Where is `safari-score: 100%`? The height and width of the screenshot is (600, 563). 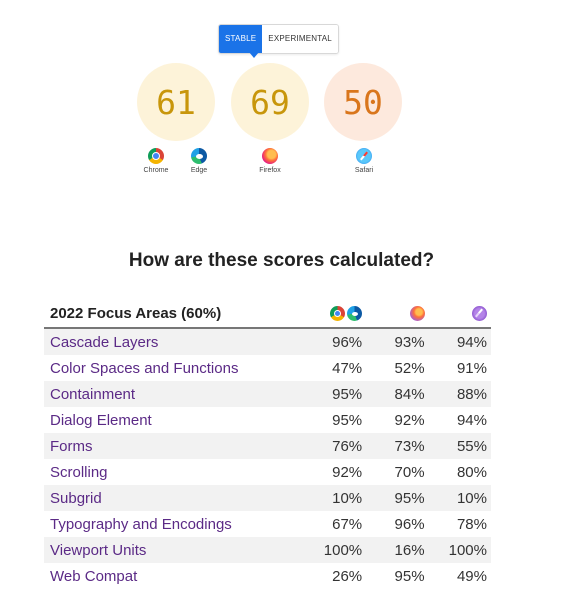 safari-score: 100% is located at coordinates (467, 550).